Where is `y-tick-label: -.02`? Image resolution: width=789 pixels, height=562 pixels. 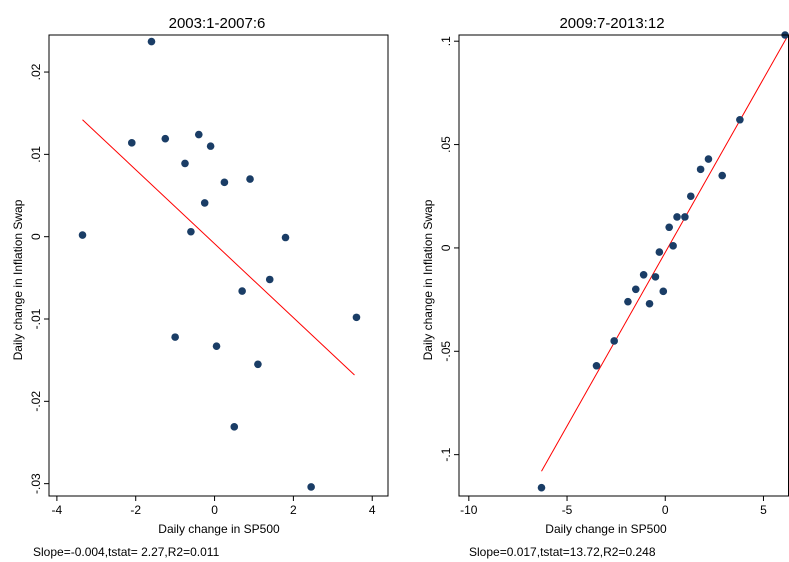 y-tick-label: -.02 is located at coordinates (36, 401).